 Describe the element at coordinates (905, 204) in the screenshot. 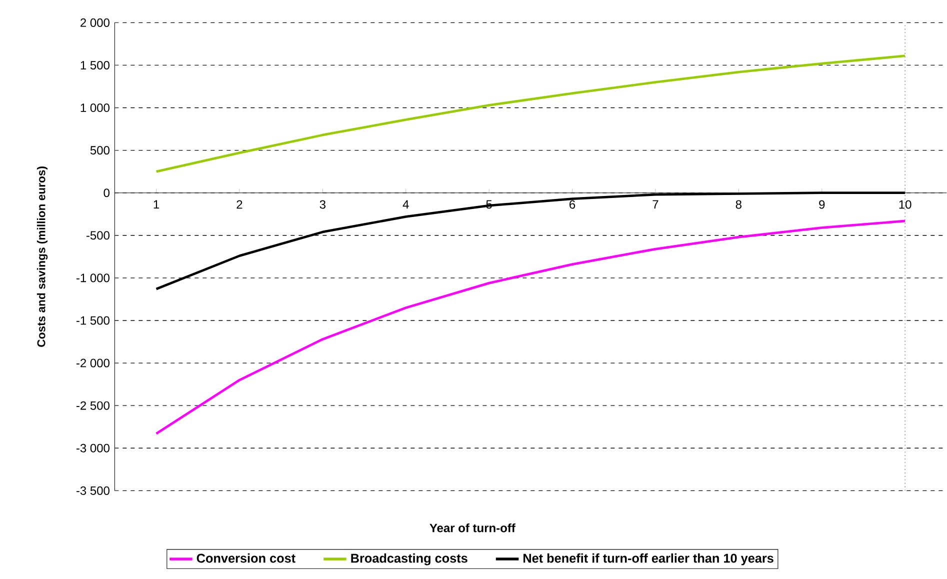

I see `x-tick-label: 10` at that location.